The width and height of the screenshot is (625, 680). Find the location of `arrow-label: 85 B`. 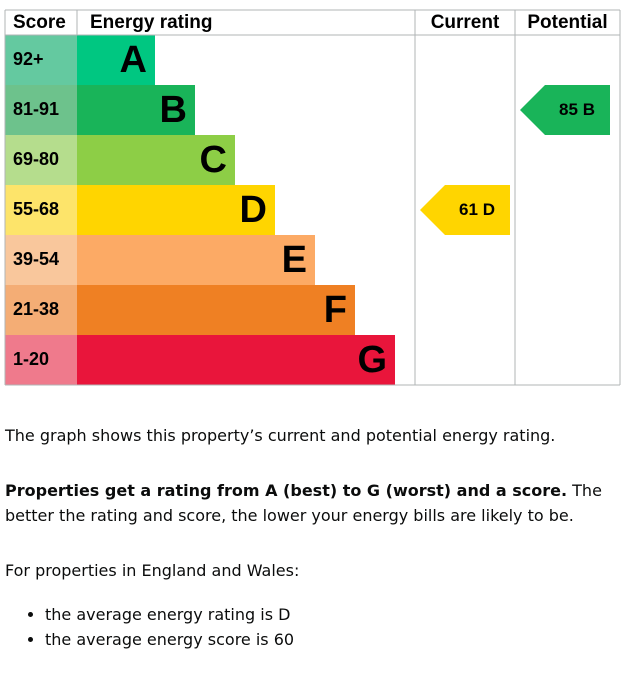

arrow-label: 85 B is located at coordinates (577, 109).